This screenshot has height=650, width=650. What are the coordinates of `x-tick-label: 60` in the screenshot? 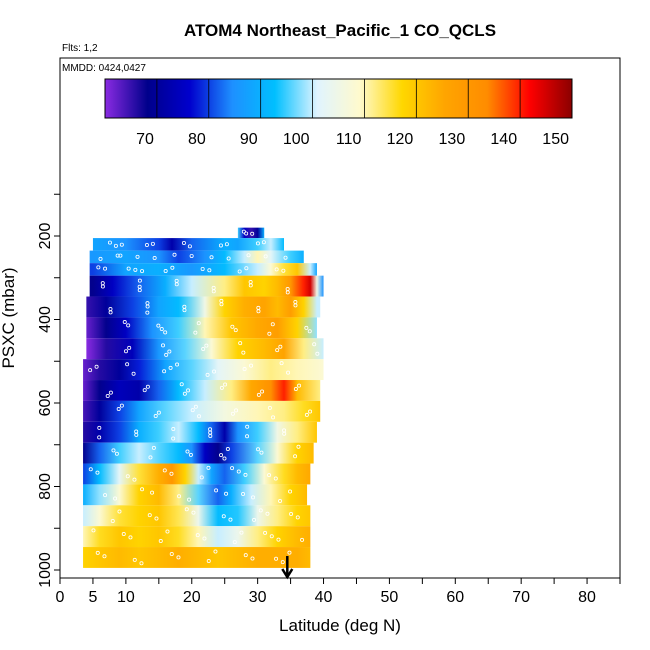 It's located at (455, 597).